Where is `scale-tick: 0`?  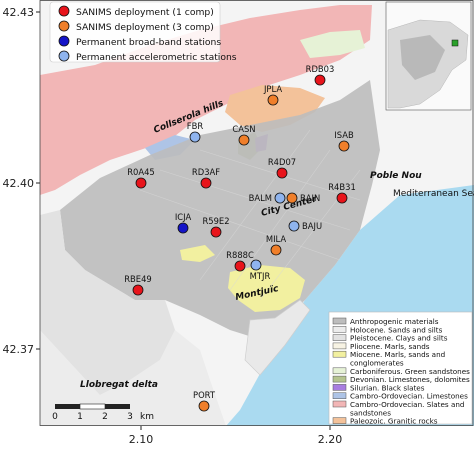 scale-tick: 0 is located at coordinates (55, 417).